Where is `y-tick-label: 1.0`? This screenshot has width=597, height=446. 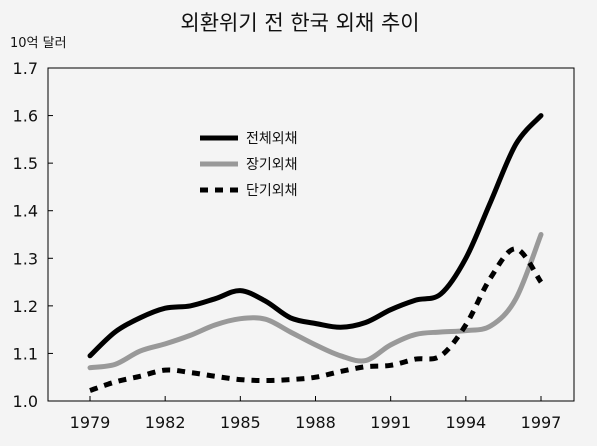
y-tick-label: 1.0 is located at coordinates (25, 401).